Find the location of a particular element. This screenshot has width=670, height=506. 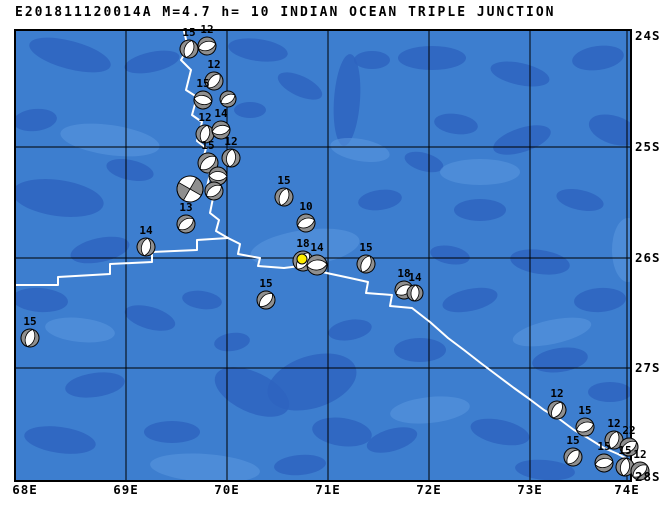

x-axis-label: 74E is located at coordinates (627, 489).